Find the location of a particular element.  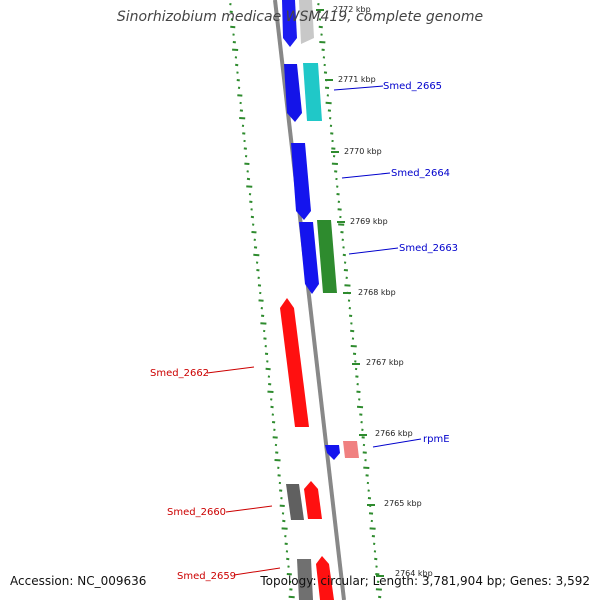

gene-arrow-rpme-pink is located at coordinates (351, 449).